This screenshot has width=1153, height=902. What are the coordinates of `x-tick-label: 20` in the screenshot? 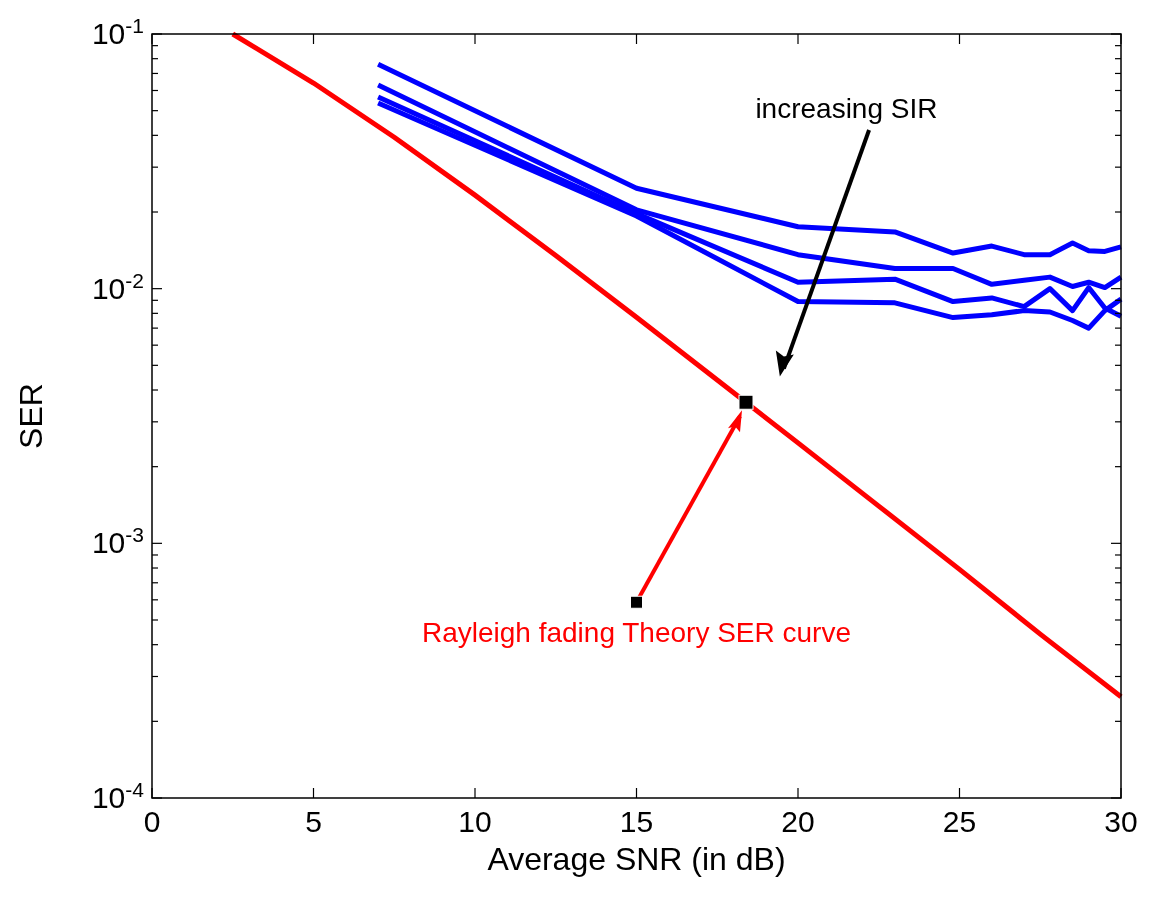 It's located at (798, 821).